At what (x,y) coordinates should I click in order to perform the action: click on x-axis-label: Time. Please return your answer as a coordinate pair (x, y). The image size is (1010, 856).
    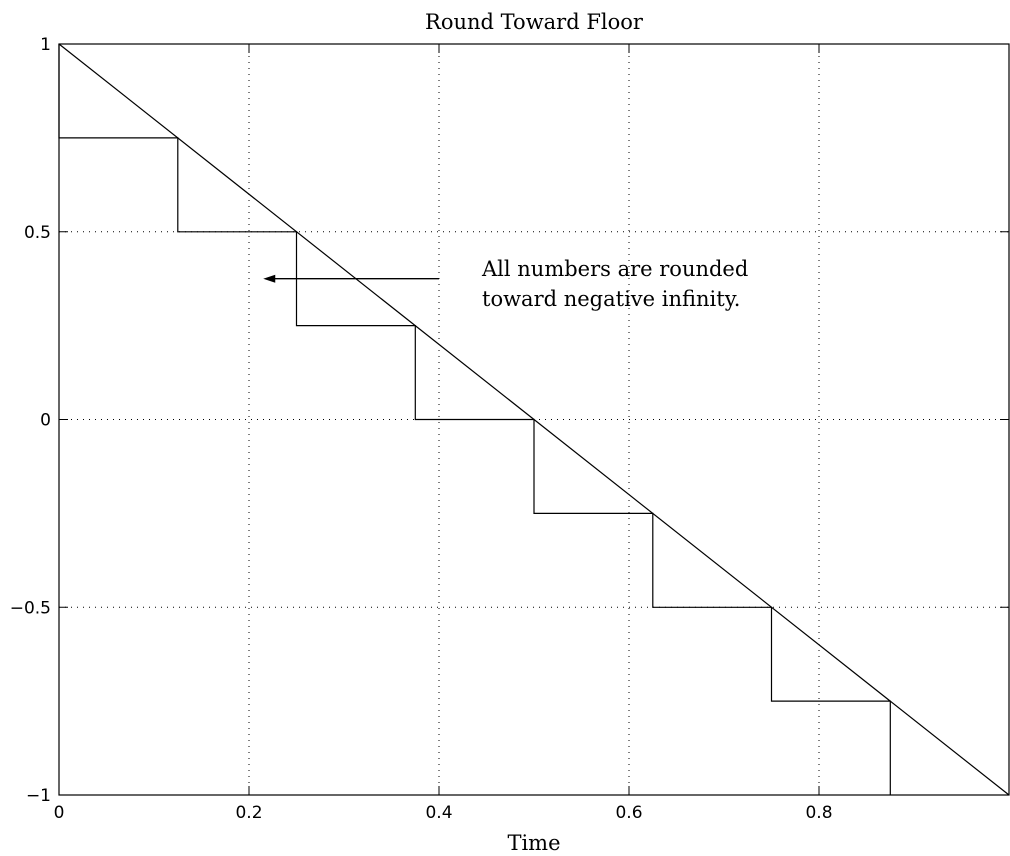
    Looking at the image, I should click on (533, 843).